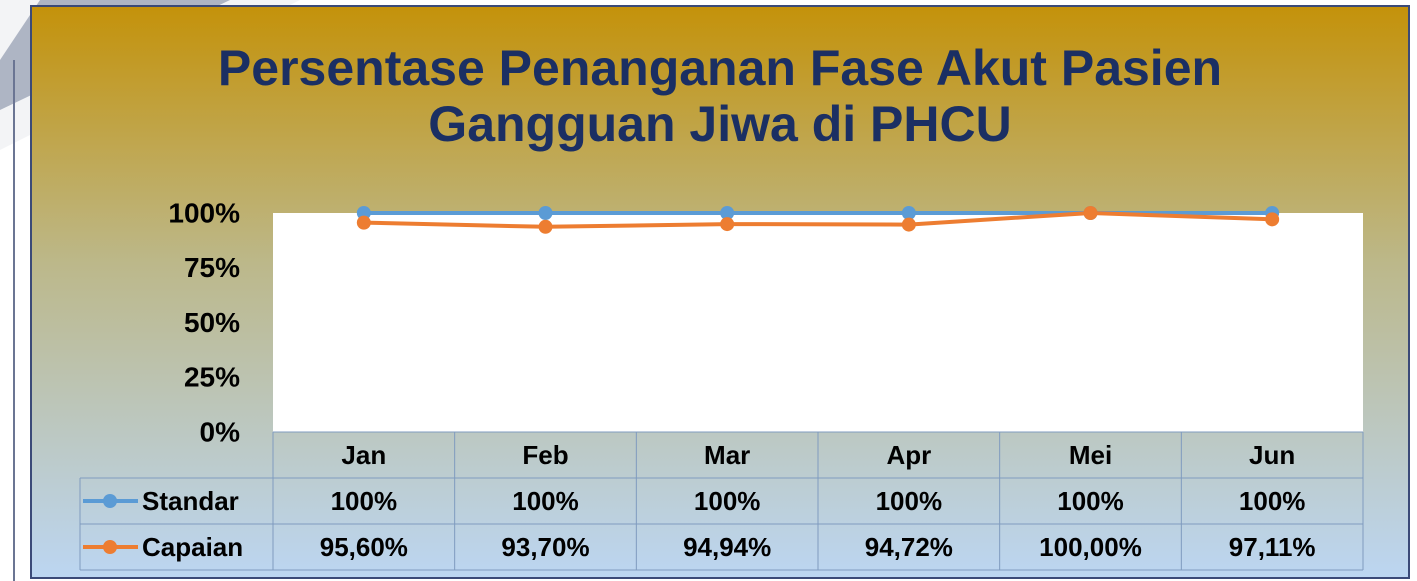 This screenshot has width=1417, height=581. What do you see at coordinates (364, 547) in the screenshot?
I see `table-value: 95,60%` at bounding box center [364, 547].